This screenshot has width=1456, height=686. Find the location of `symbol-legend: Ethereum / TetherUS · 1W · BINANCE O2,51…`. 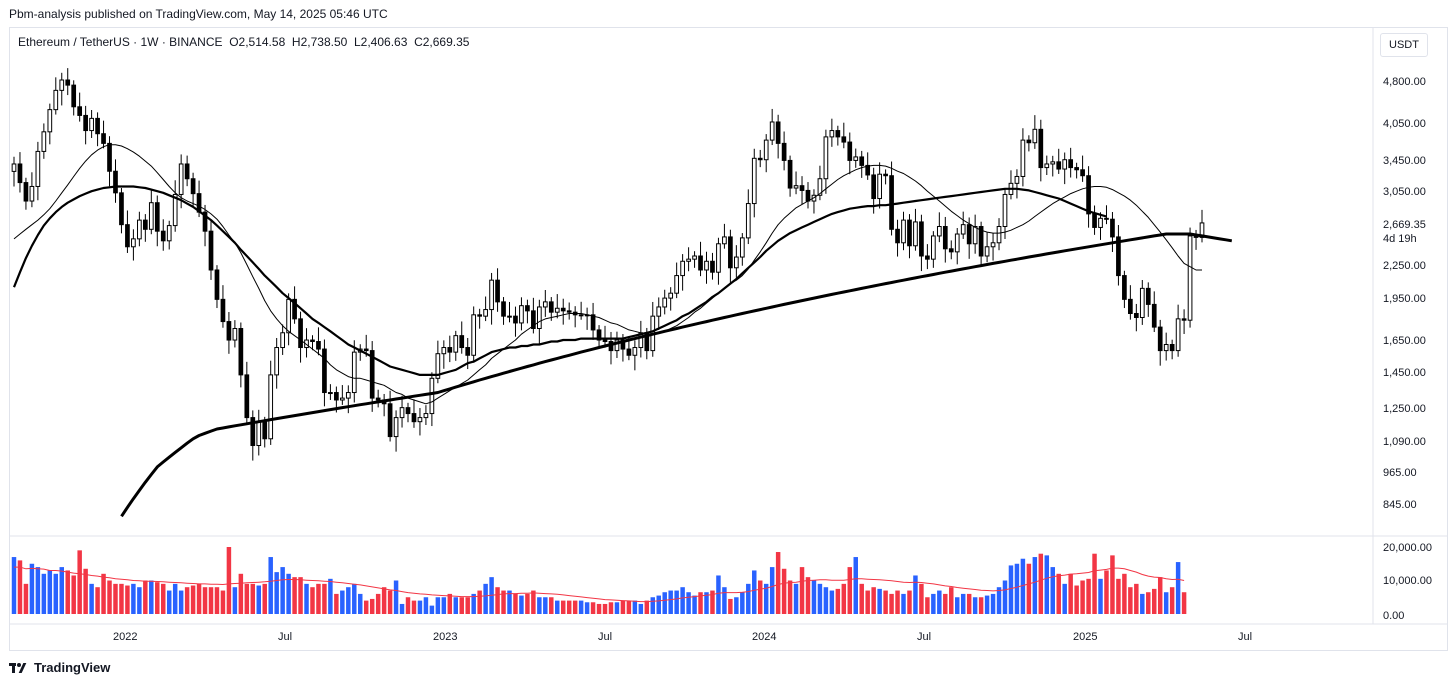

symbol-legend: Ethereum / TetherUS · 1W · BINANCE O2,51… is located at coordinates (243, 42).